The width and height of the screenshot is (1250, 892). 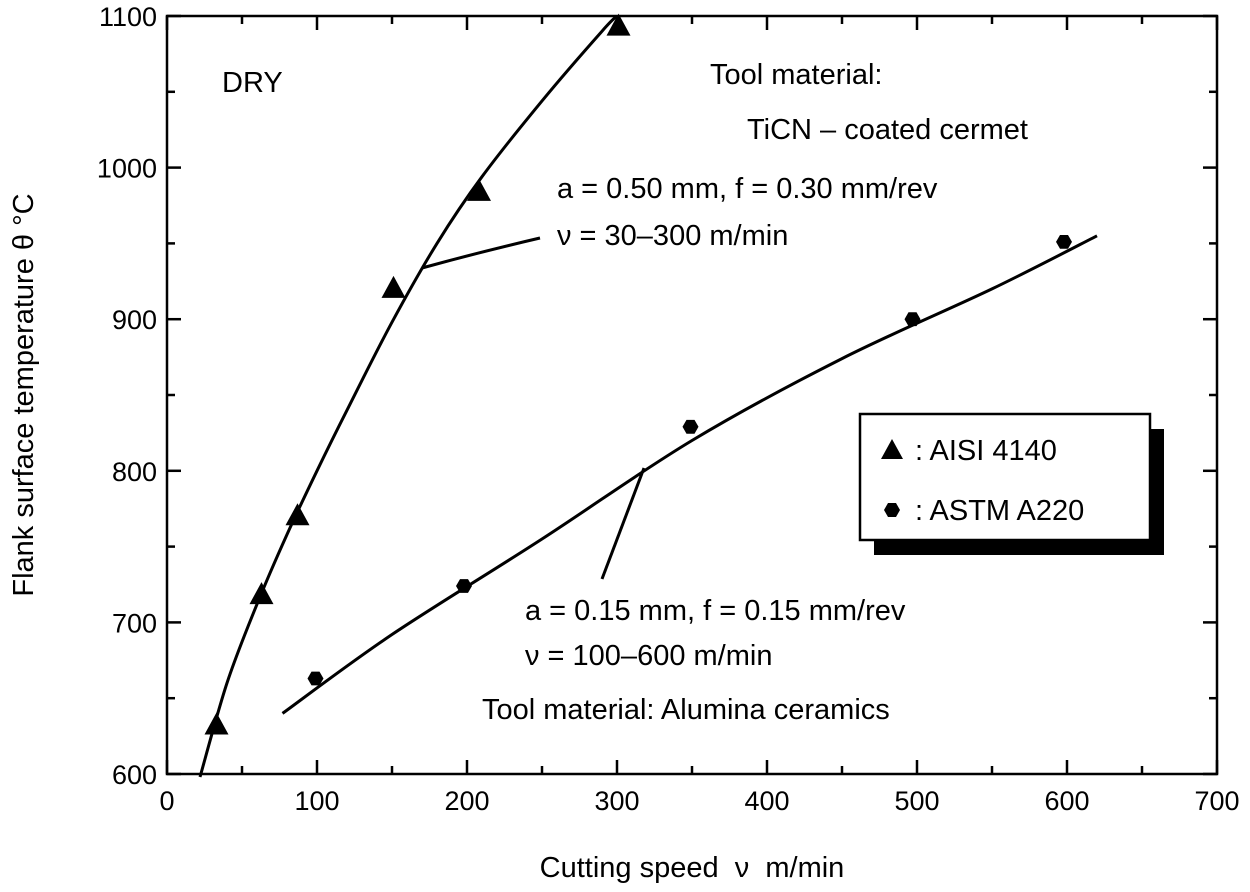 What do you see at coordinates (672, 236) in the screenshot?
I see `annotation-cond1-line2: ν = 30–300 m/min` at bounding box center [672, 236].